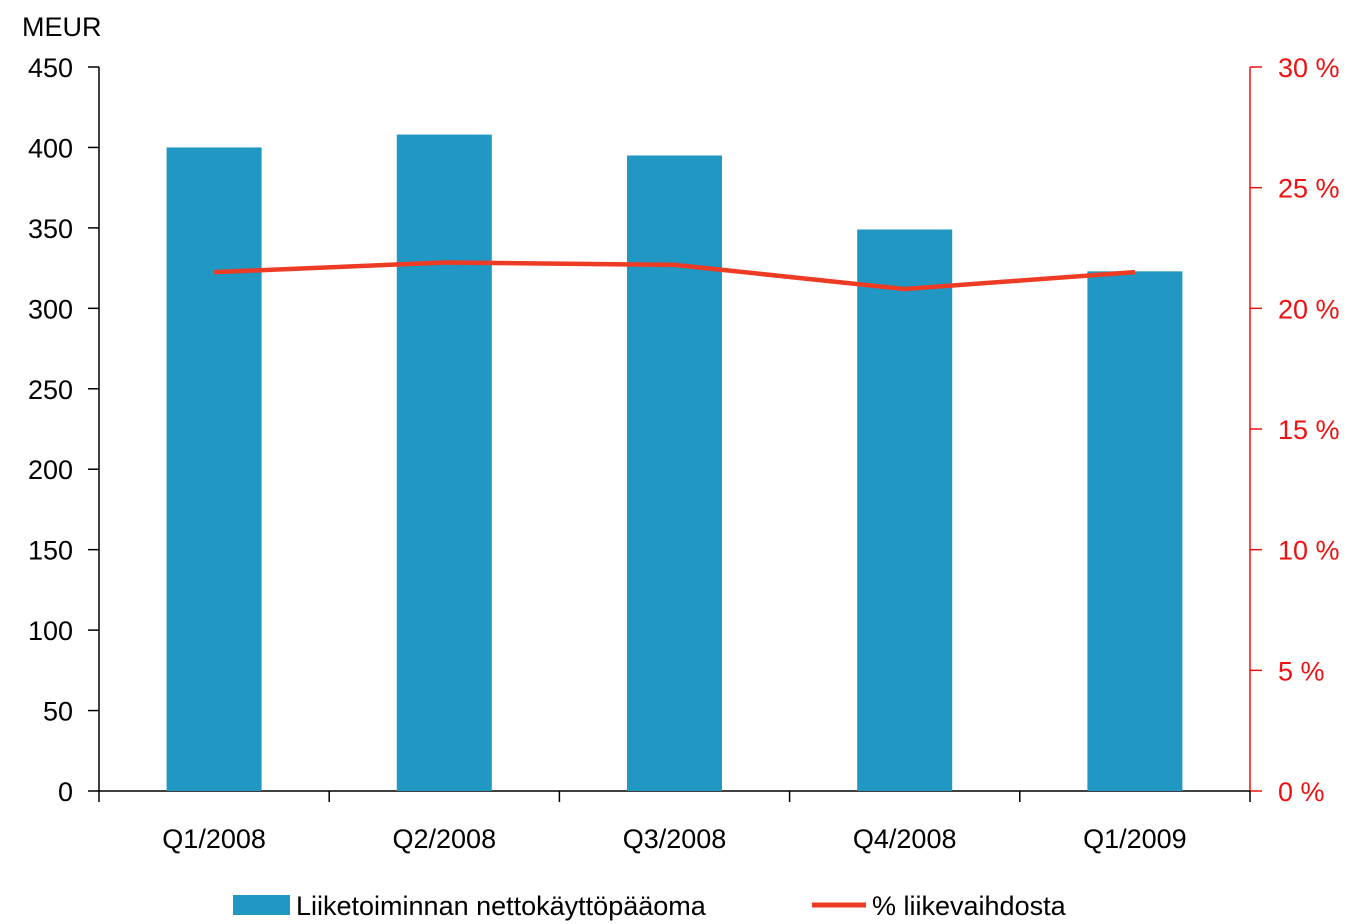  What do you see at coordinates (50, 390) in the screenshot?
I see `left-tick-label: 250` at bounding box center [50, 390].